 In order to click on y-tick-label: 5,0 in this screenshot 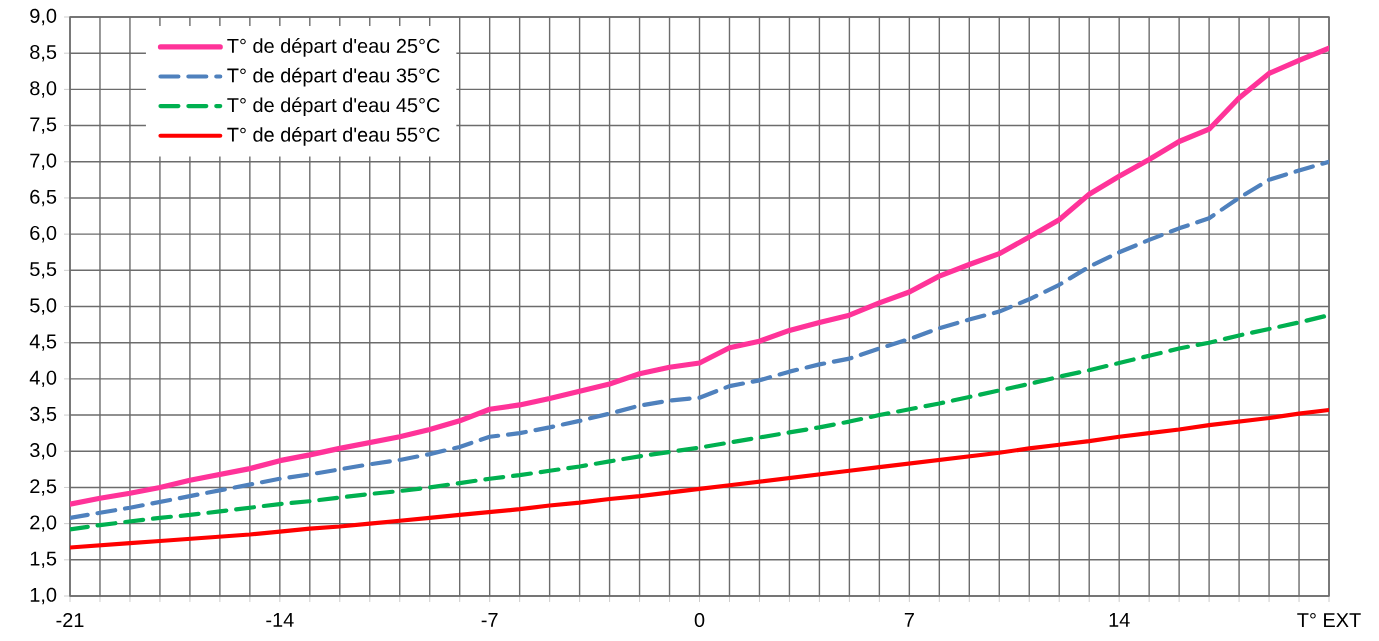, I will do `click(43, 306)`.